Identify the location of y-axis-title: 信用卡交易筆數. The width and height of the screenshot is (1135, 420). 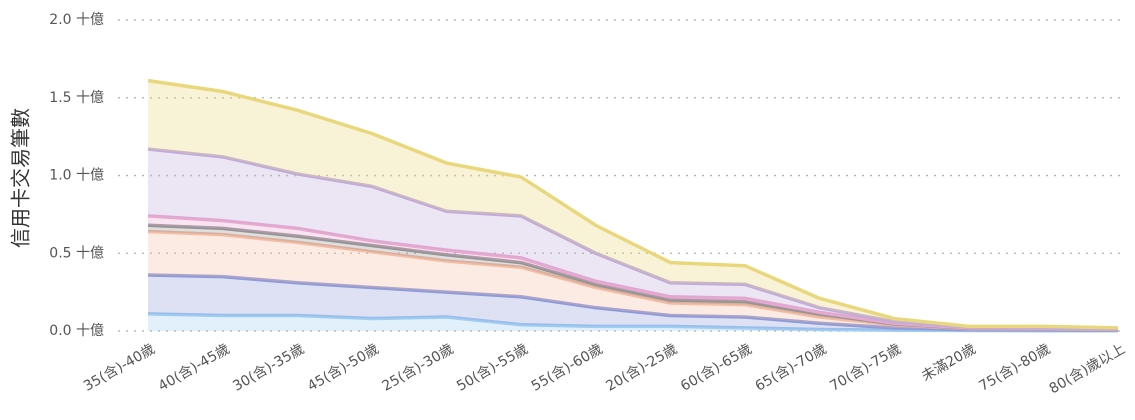
(21, 178).